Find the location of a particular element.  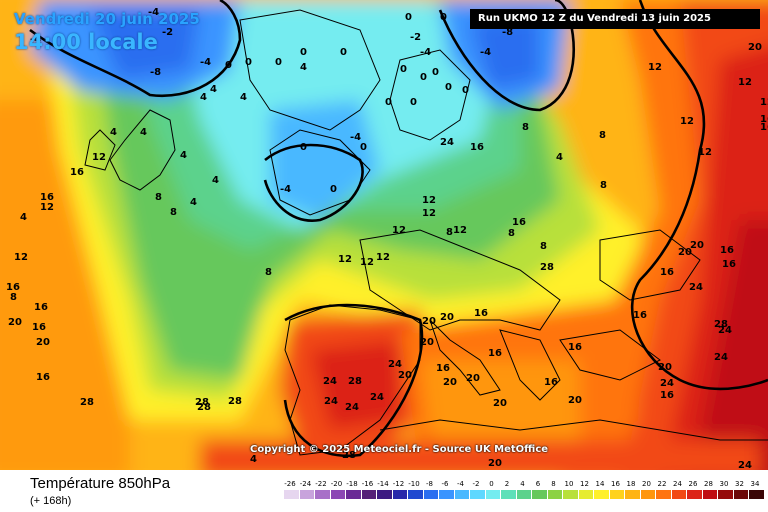

legend-label: 26 is located at coordinates (693, 484).